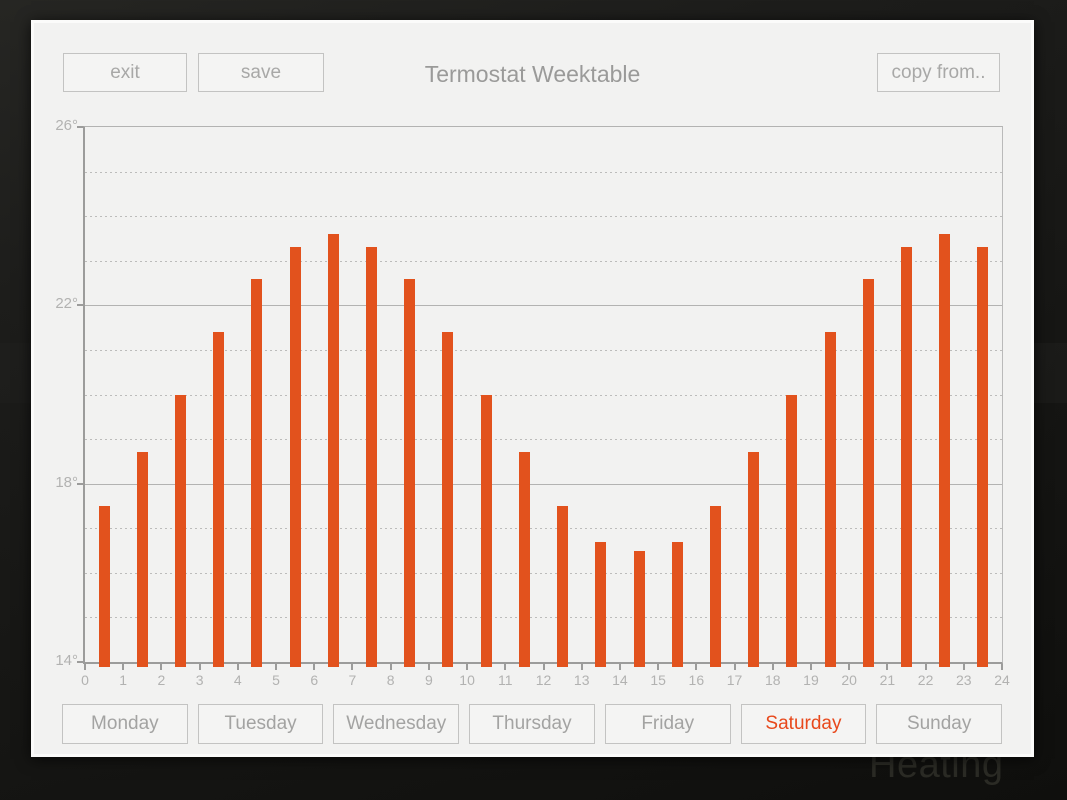 This screenshot has height=800, width=1067. What do you see at coordinates (390, 680) in the screenshot?
I see `x-tick-label-8: 8` at bounding box center [390, 680].